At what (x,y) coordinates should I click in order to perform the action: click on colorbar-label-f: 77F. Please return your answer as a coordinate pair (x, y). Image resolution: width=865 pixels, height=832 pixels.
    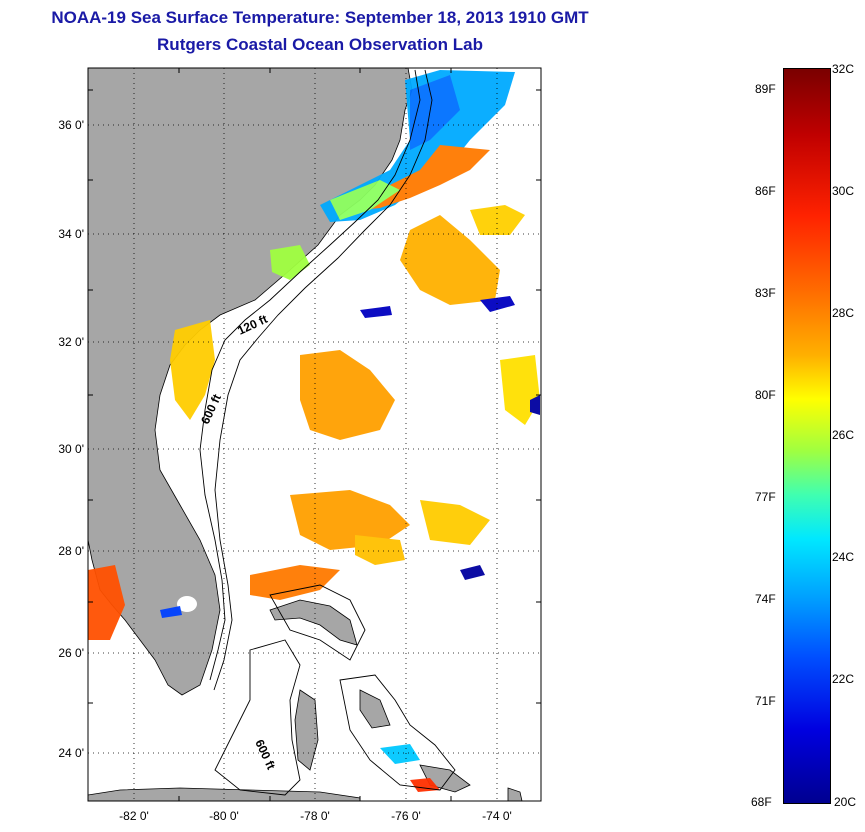
    Looking at the image, I should click on (765, 497).